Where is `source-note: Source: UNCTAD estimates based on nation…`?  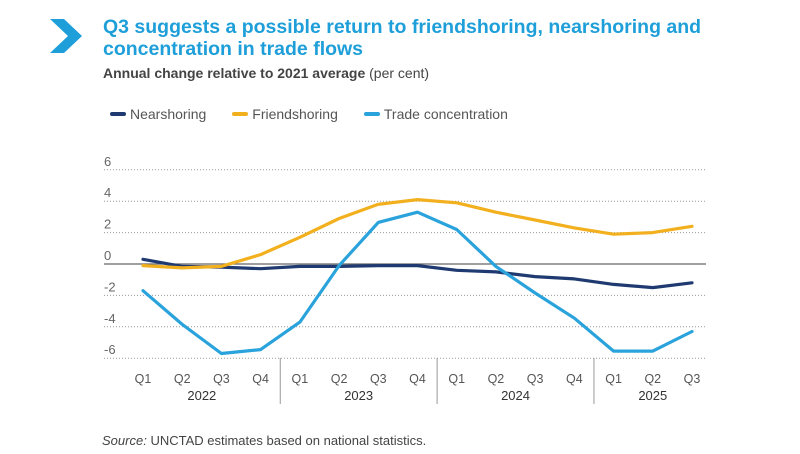
source-note: Source: UNCTAD estimates based on nation… is located at coordinates (264, 440).